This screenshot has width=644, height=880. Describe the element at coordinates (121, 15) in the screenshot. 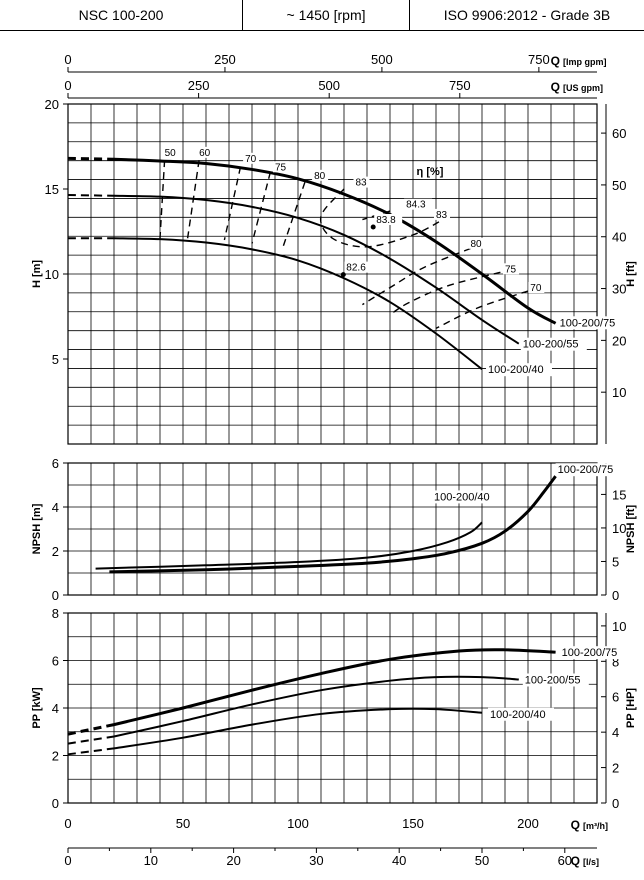

I see `pump-model-label: NSC 100-200` at that location.